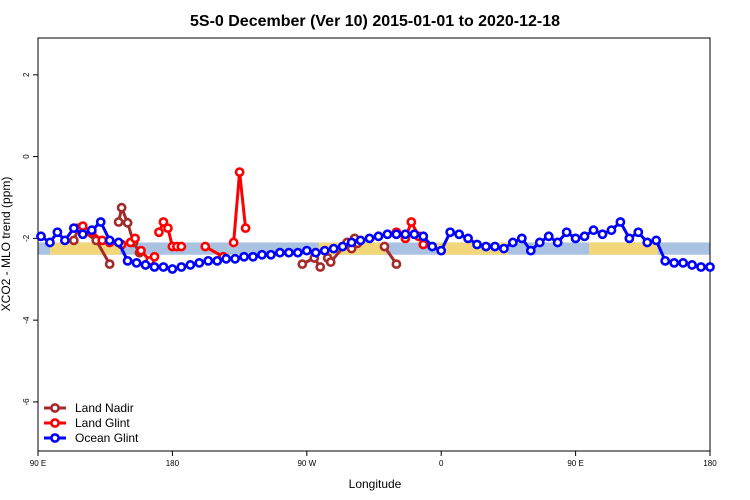 Image resolution: width=750 pixels, height=500 pixels. Describe the element at coordinates (623, 248) in the screenshot. I see `land-band` at that location.